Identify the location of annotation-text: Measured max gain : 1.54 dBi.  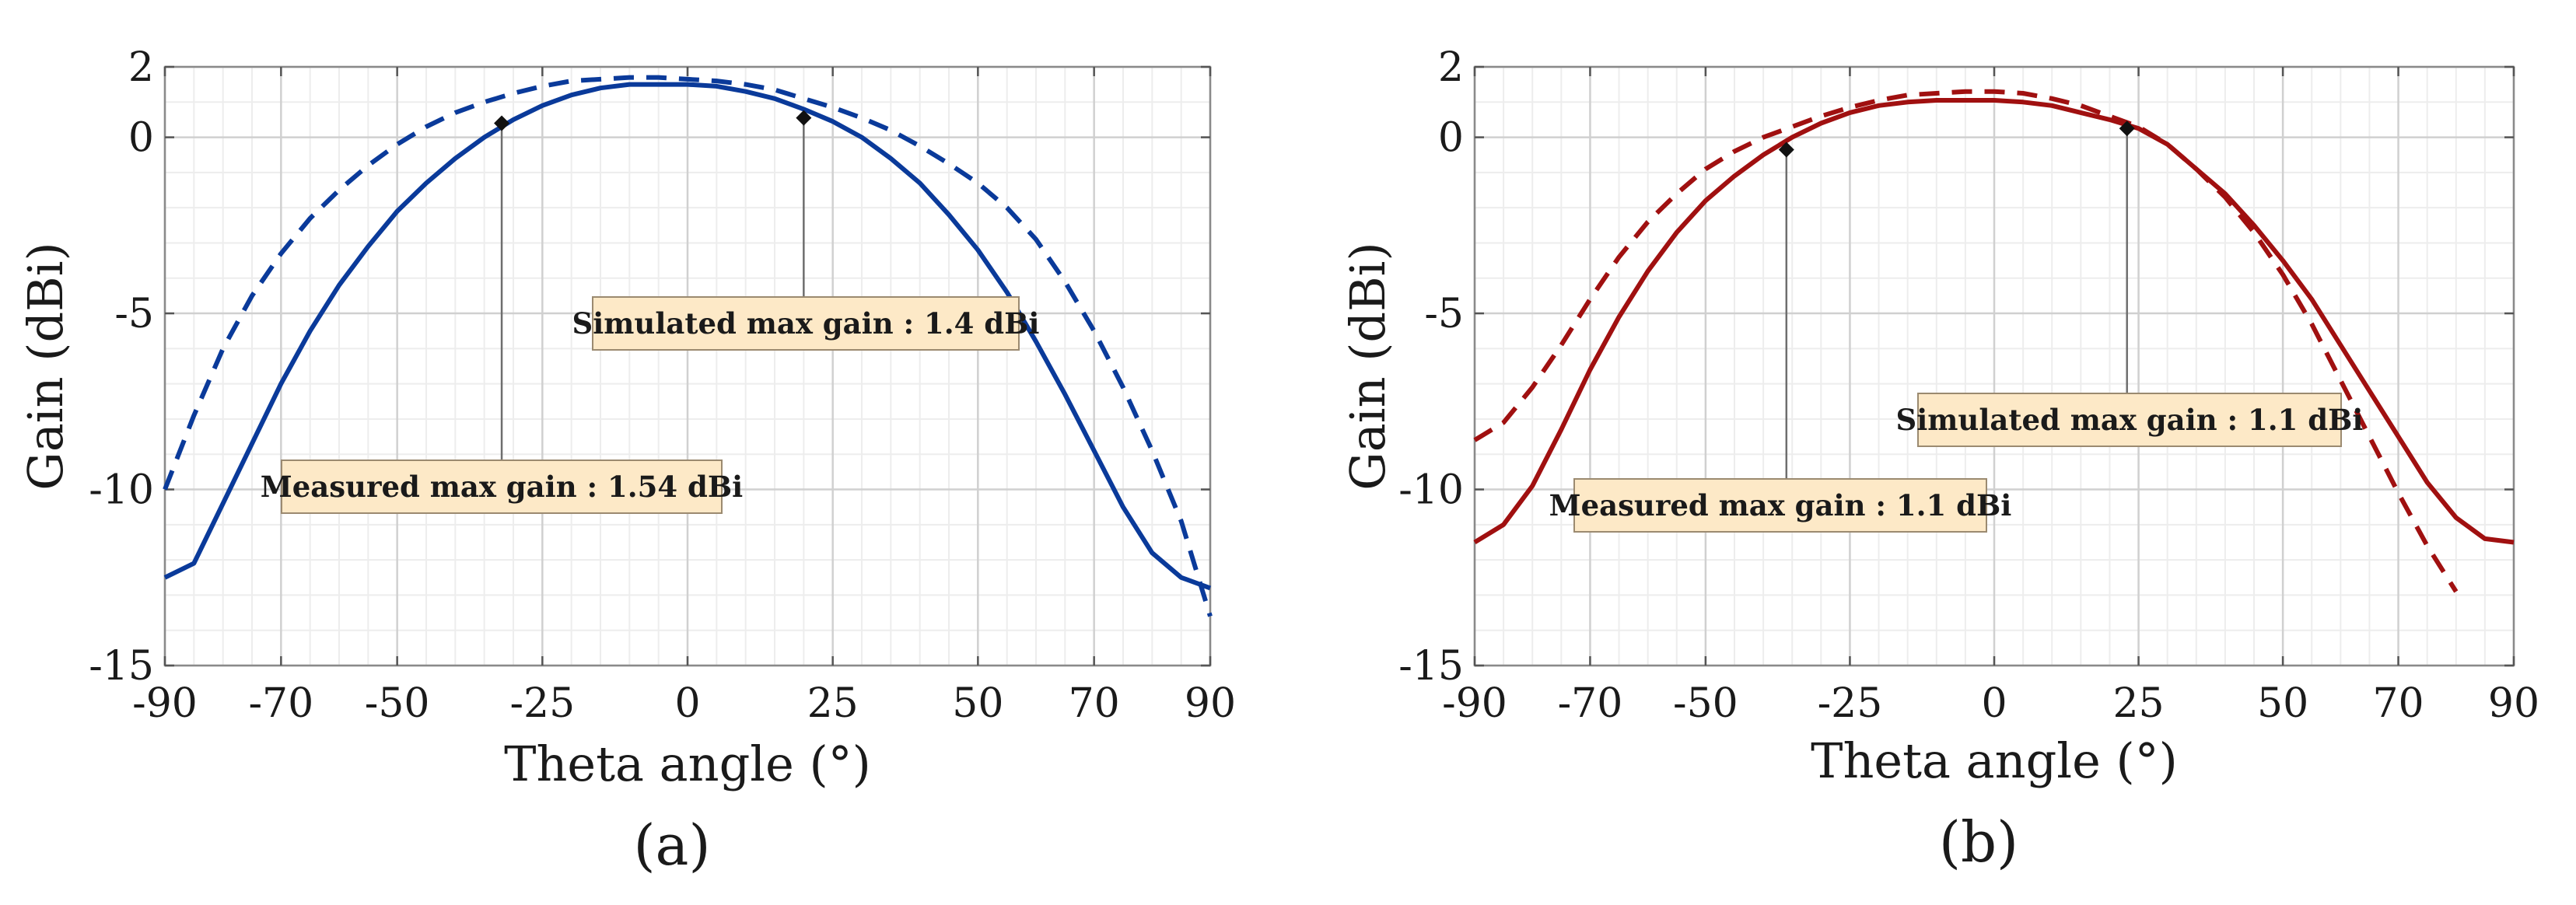
(502, 487).